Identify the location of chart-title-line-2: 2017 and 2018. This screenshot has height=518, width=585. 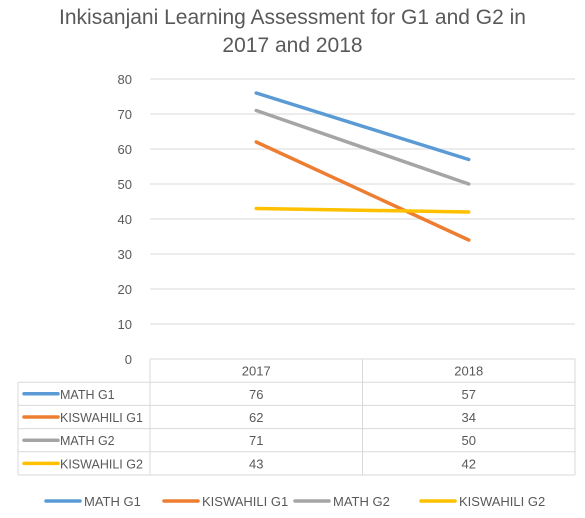
(292, 45).